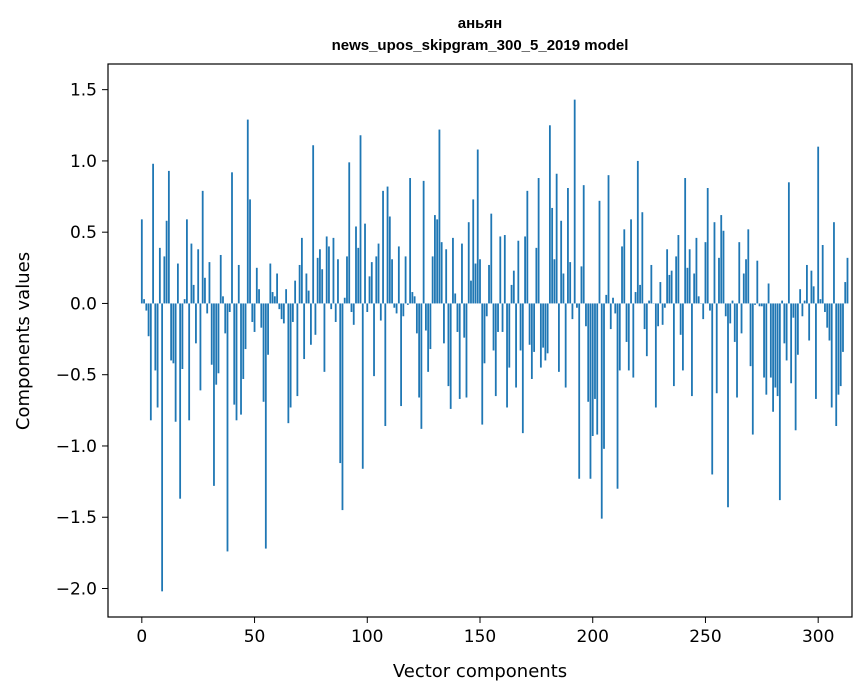 The width and height of the screenshot is (867, 696). I want to click on y-tick-label: 1.5, so click(83, 91).